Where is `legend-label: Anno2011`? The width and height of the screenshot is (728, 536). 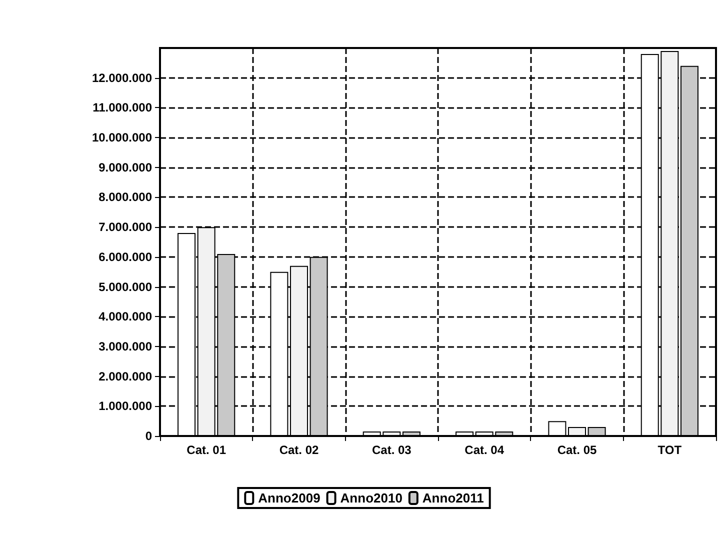 legend-label: Anno2011 is located at coordinates (453, 498).